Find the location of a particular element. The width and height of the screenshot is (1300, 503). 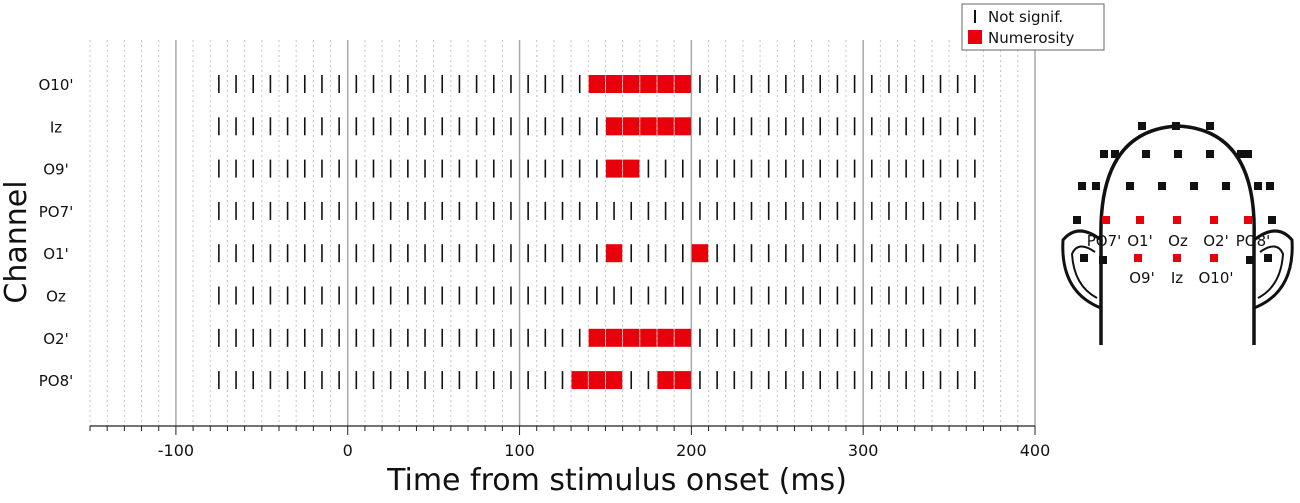

x-tick-label: 400 is located at coordinates (1035, 450).